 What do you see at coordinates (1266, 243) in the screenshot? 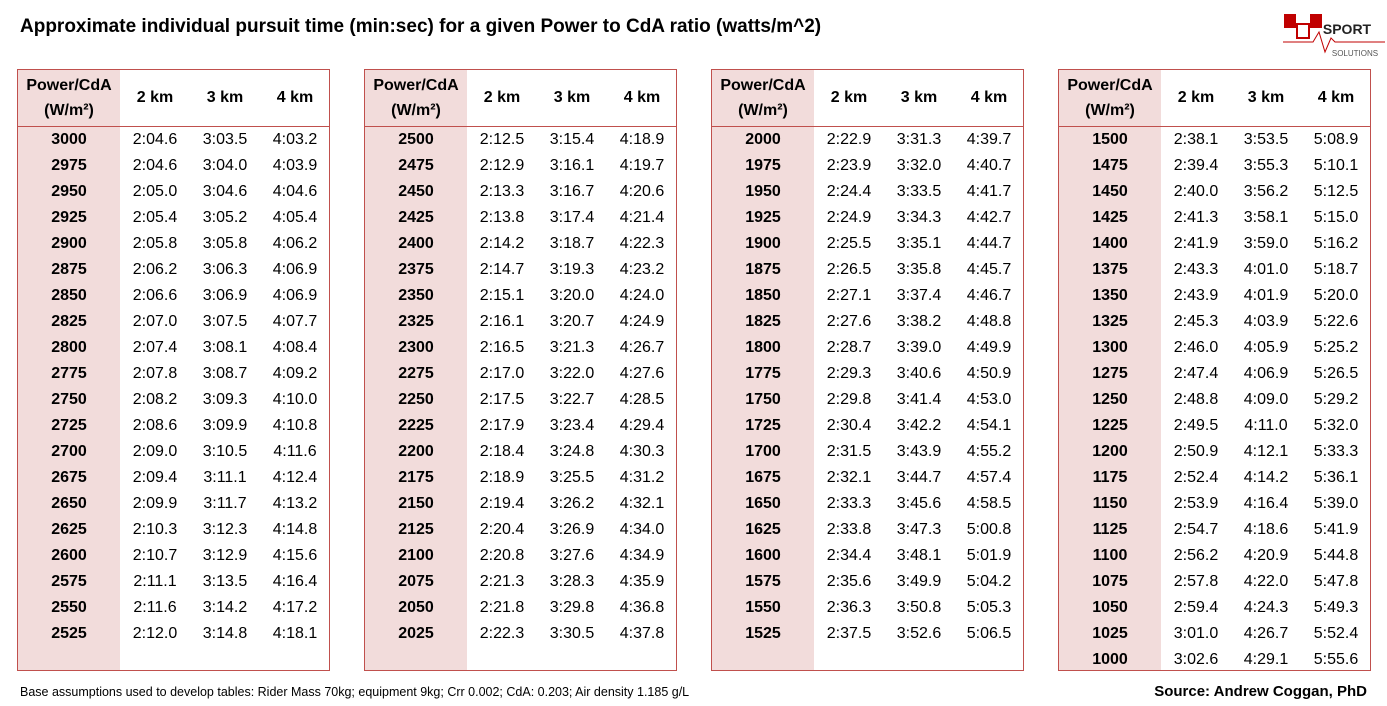
I see `time-value: 3:59.0` at bounding box center [1266, 243].